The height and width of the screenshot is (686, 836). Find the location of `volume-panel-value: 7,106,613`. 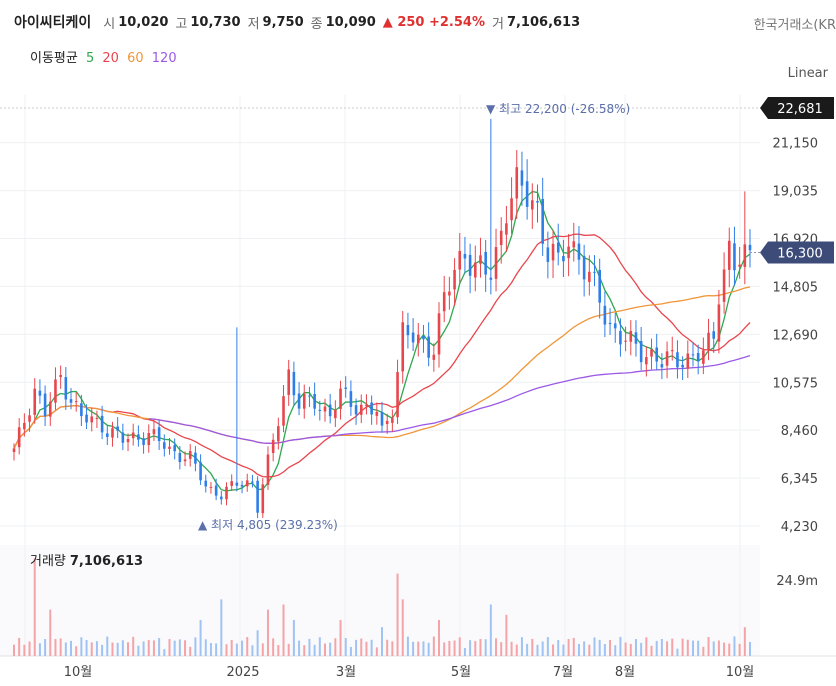

volume-panel-value: 7,106,613 is located at coordinates (106, 561).